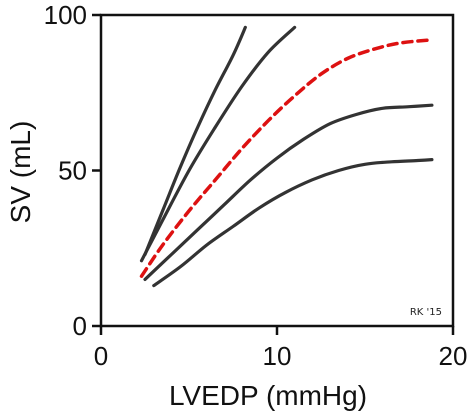 The image size is (474, 419). Describe the element at coordinates (101, 356) in the screenshot. I see `x-tick-label: 0` at that location.